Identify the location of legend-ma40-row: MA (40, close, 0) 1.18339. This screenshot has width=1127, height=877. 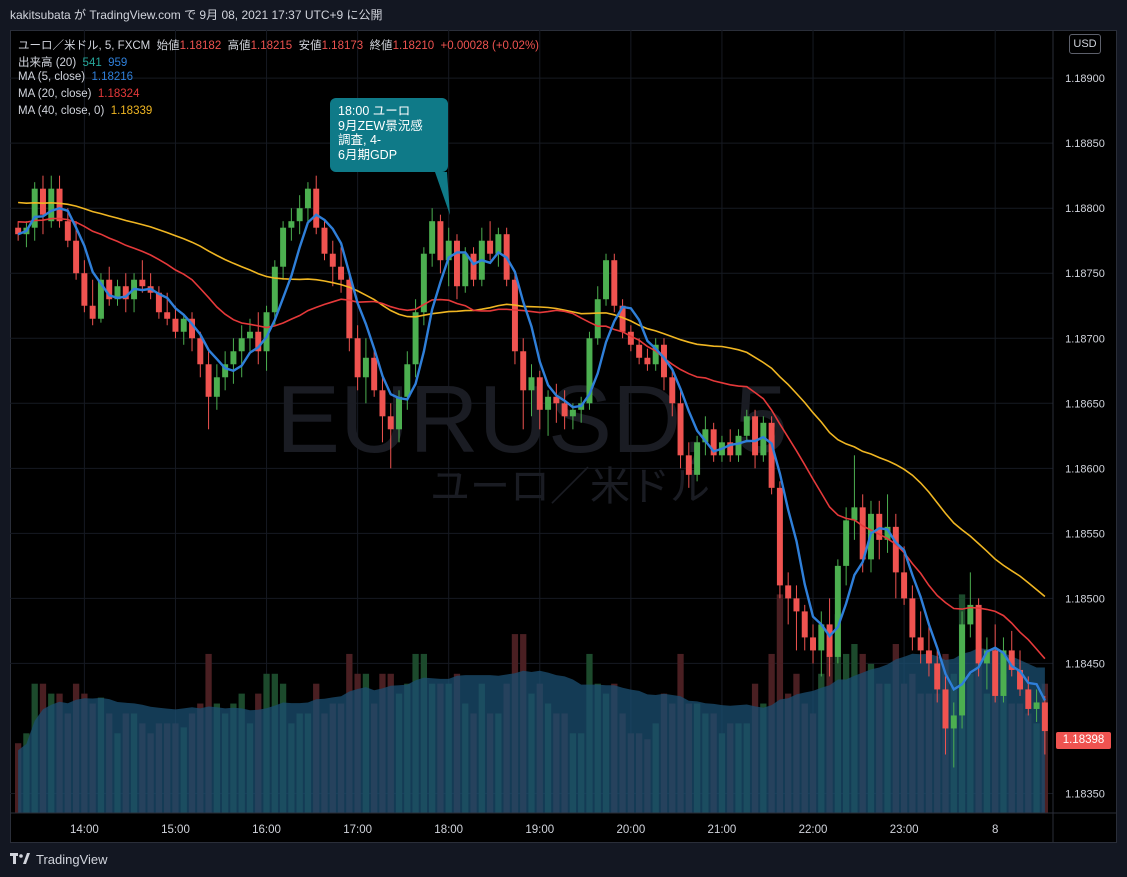
(85, 111).